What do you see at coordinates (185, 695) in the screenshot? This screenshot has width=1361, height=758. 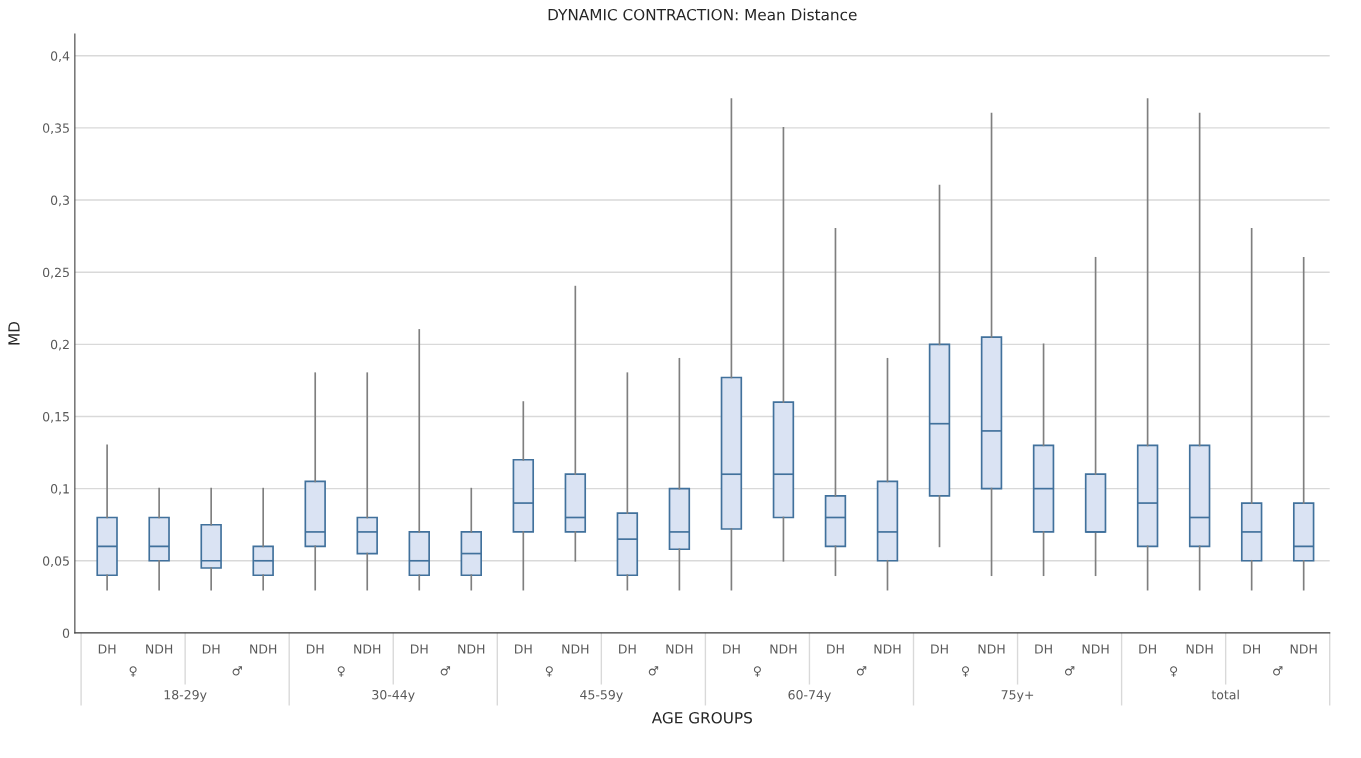 I see `text: 18-29y` at bounding box center [185, 695].